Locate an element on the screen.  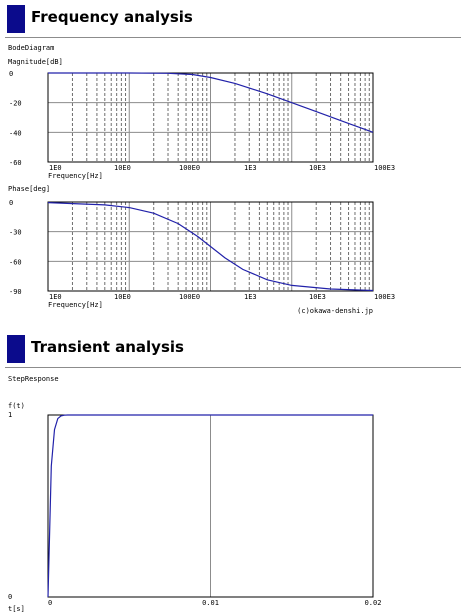
frequency-analysis-header: Frequency analysis is located at coordinates (233, 21).